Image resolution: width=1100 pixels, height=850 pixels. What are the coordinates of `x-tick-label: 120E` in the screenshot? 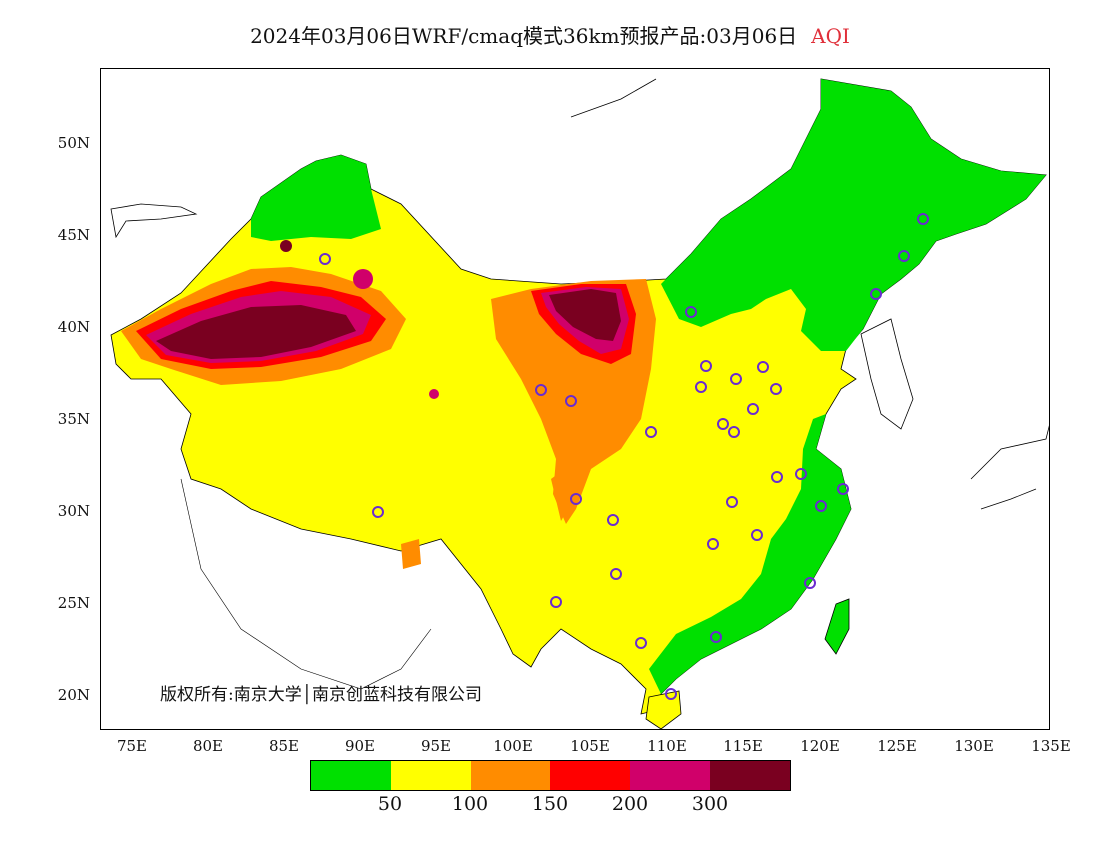 It's located at (820, 746).